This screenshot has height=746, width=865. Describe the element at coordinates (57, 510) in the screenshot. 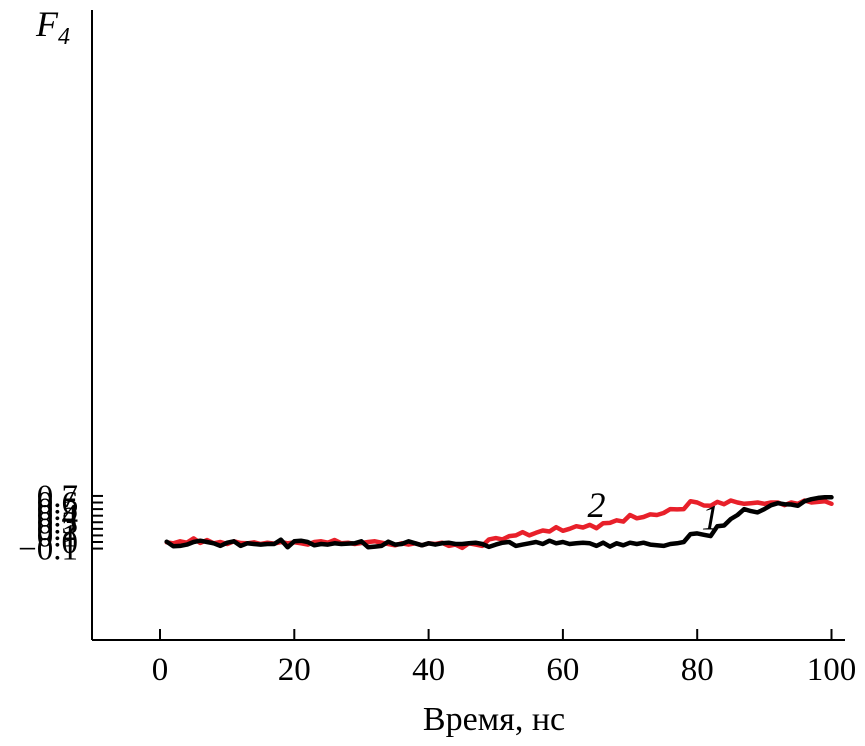

I see `y-tick-label: 0.5` at that location.